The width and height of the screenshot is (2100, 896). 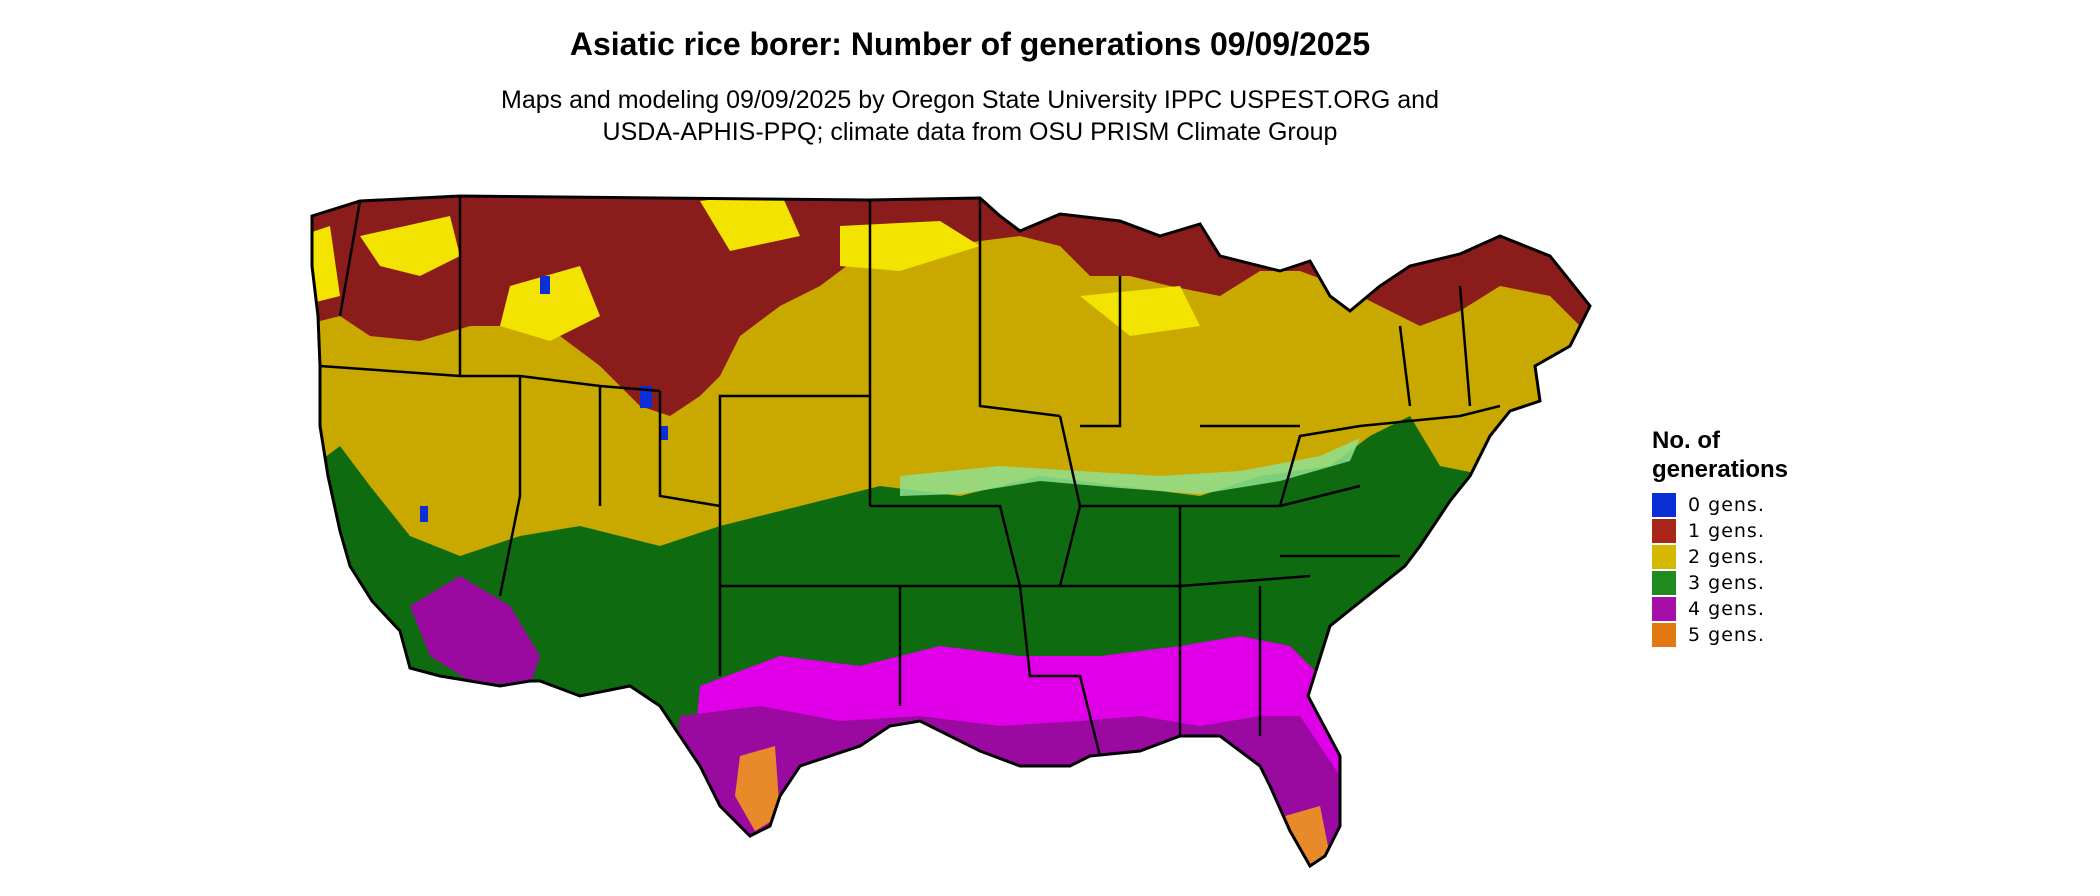 I want to click on zone-3-gens-light, so click(x=1130, y=467).